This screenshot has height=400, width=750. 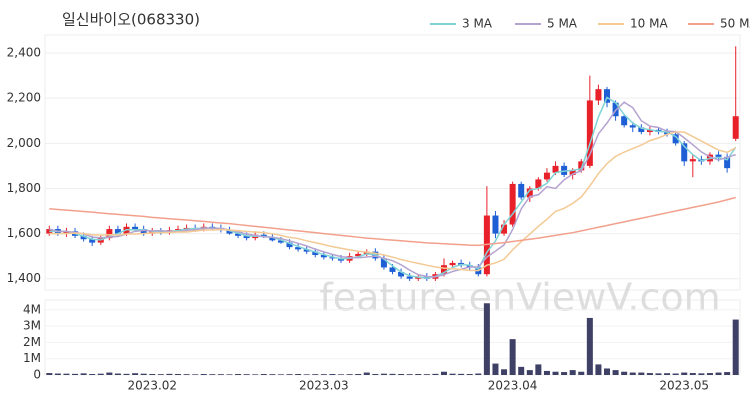 I want to click on y-tick-label: 2,000, so click(x=24, y=143).